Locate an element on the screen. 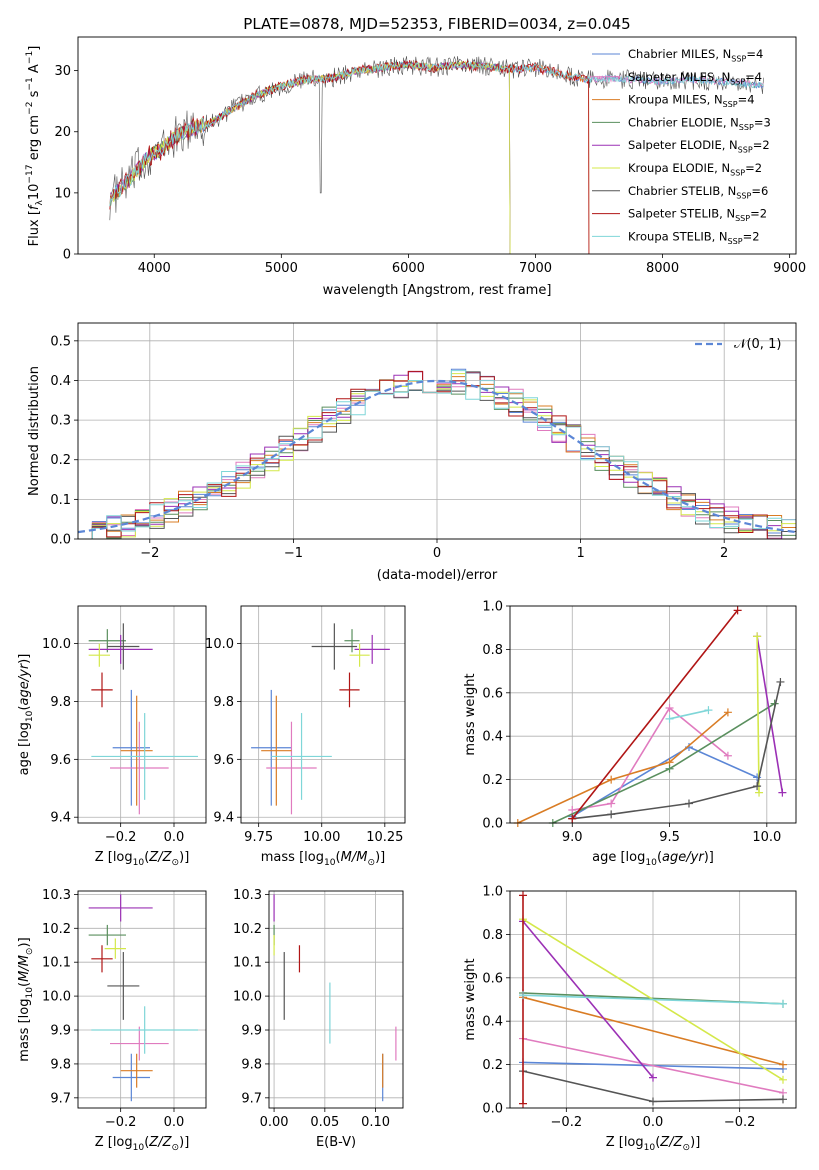  mw-vs-z-frame is located at coordinates (653, 999).